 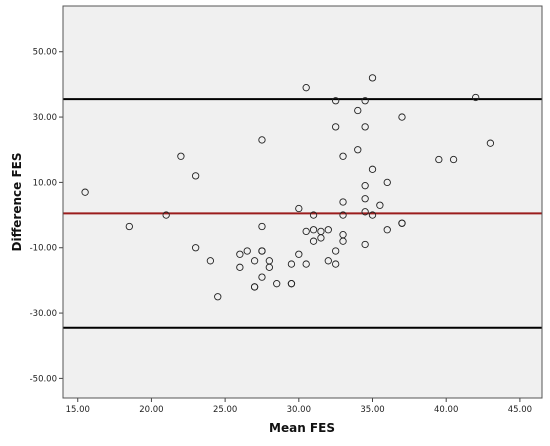 I want to click on y-tick-label: 50.00, so click(x=45, y=53).